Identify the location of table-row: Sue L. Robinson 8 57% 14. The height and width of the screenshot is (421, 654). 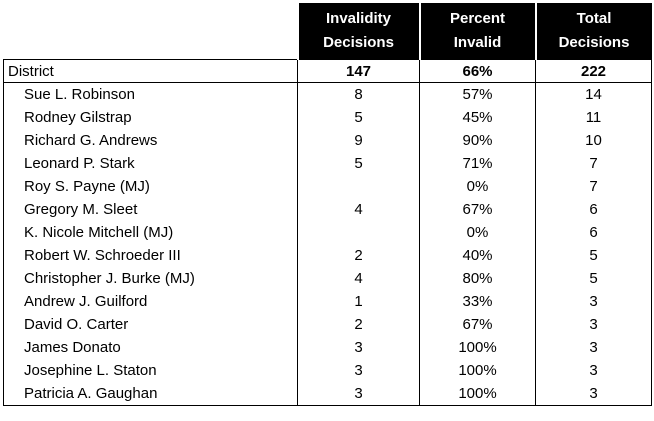
(327, 94).